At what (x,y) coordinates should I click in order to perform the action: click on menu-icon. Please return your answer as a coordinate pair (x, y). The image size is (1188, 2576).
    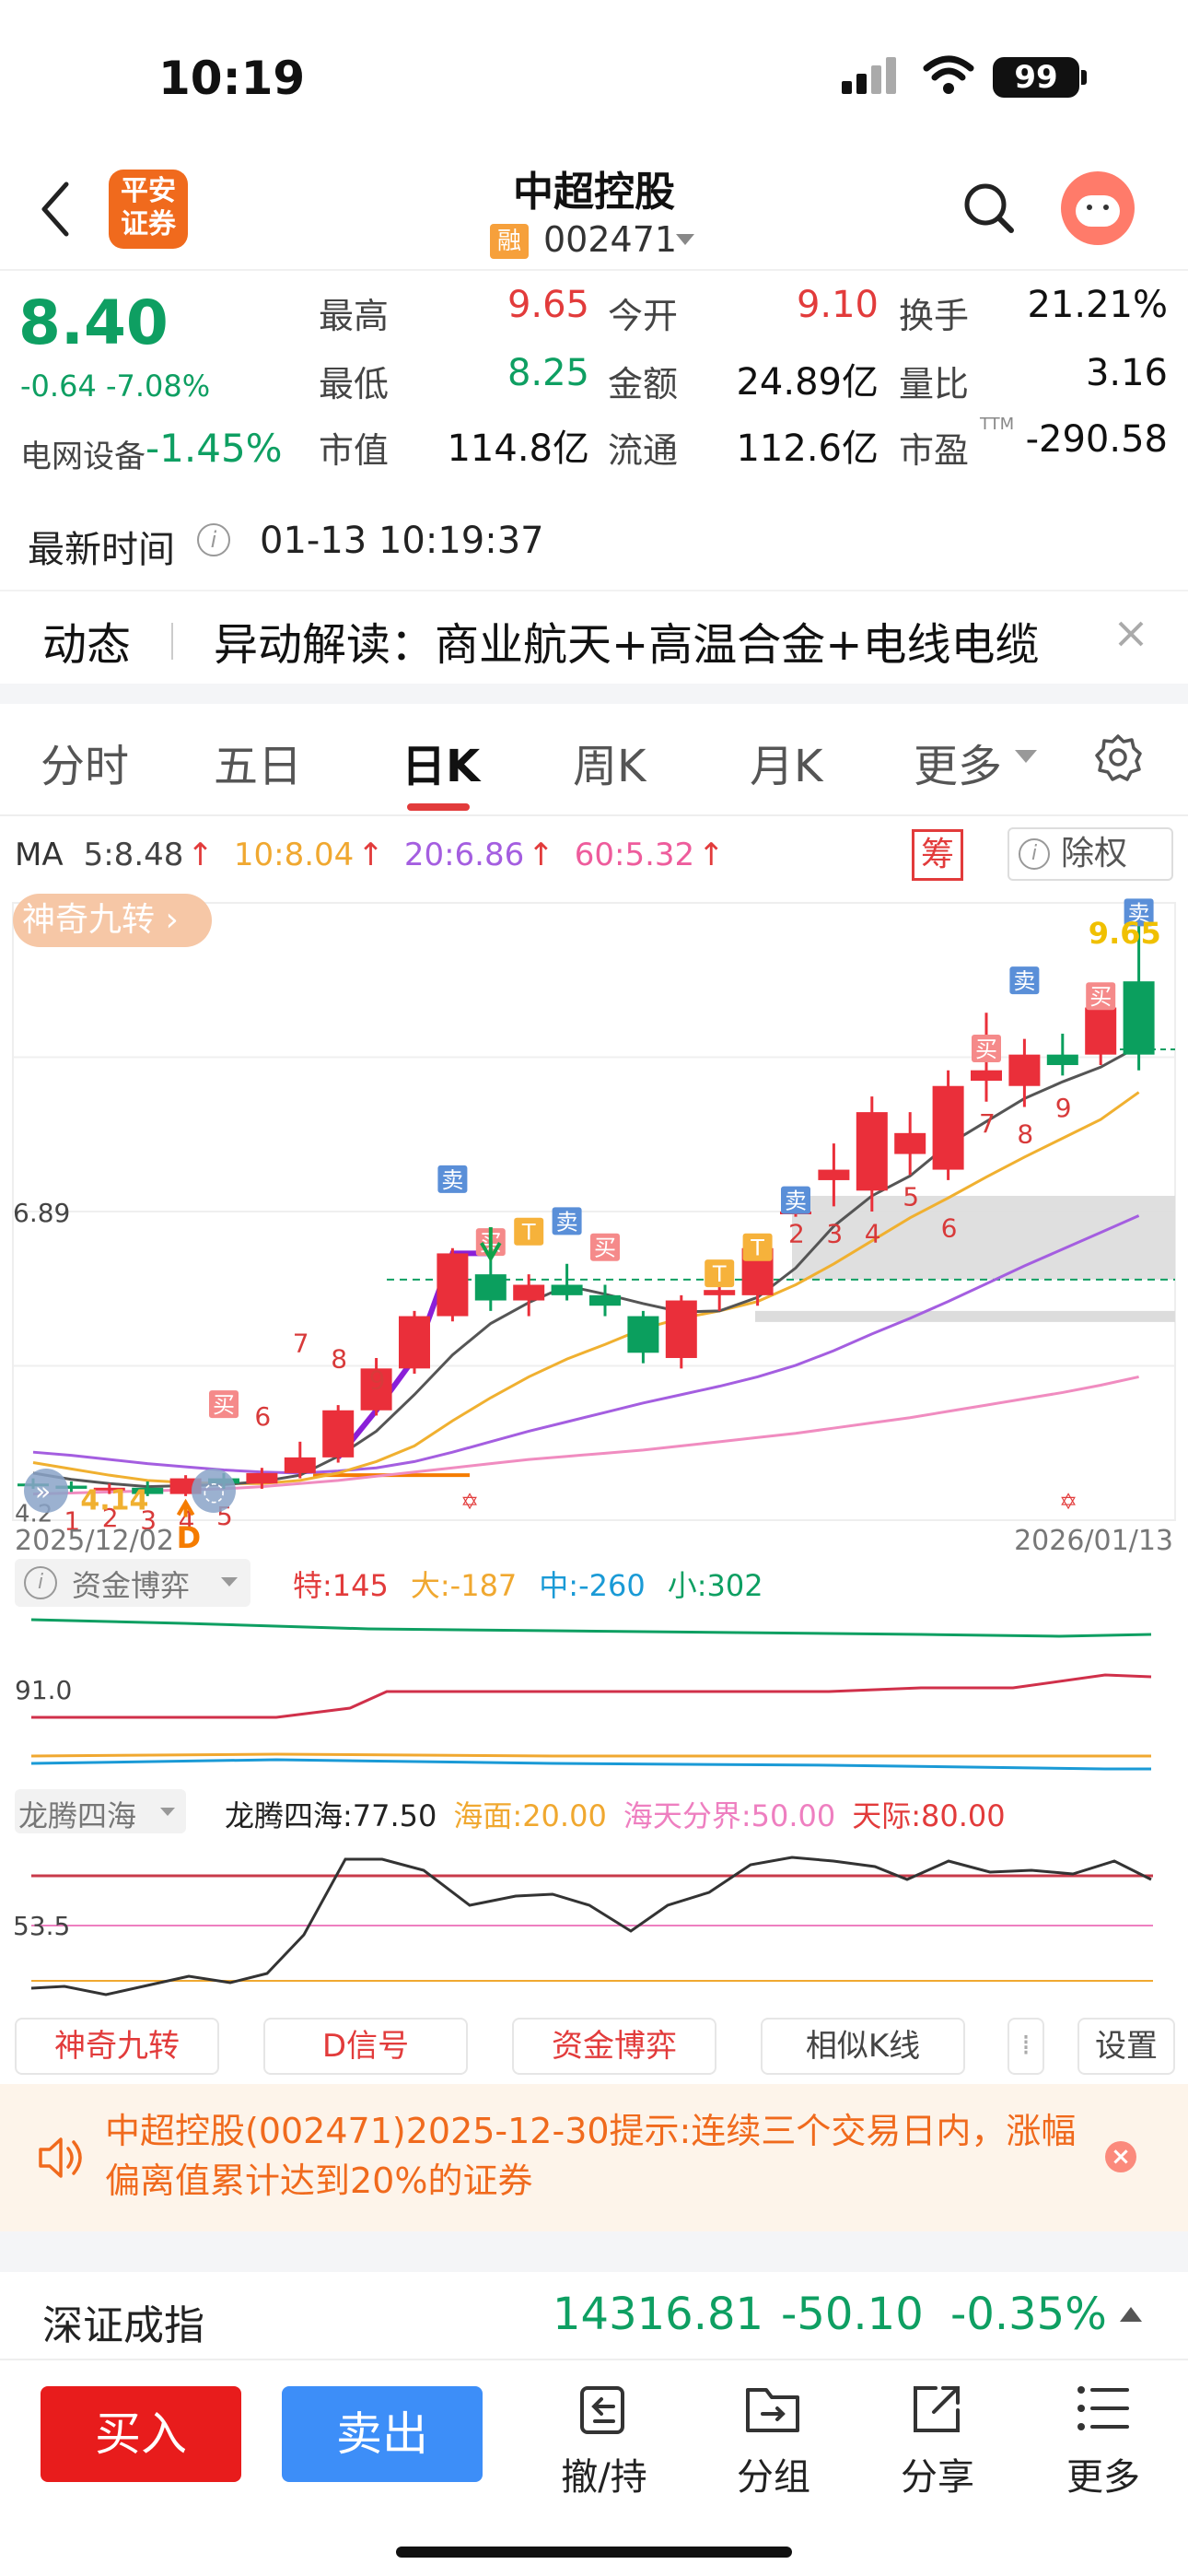
    Looking at the image, I should click on (1103, 2408).